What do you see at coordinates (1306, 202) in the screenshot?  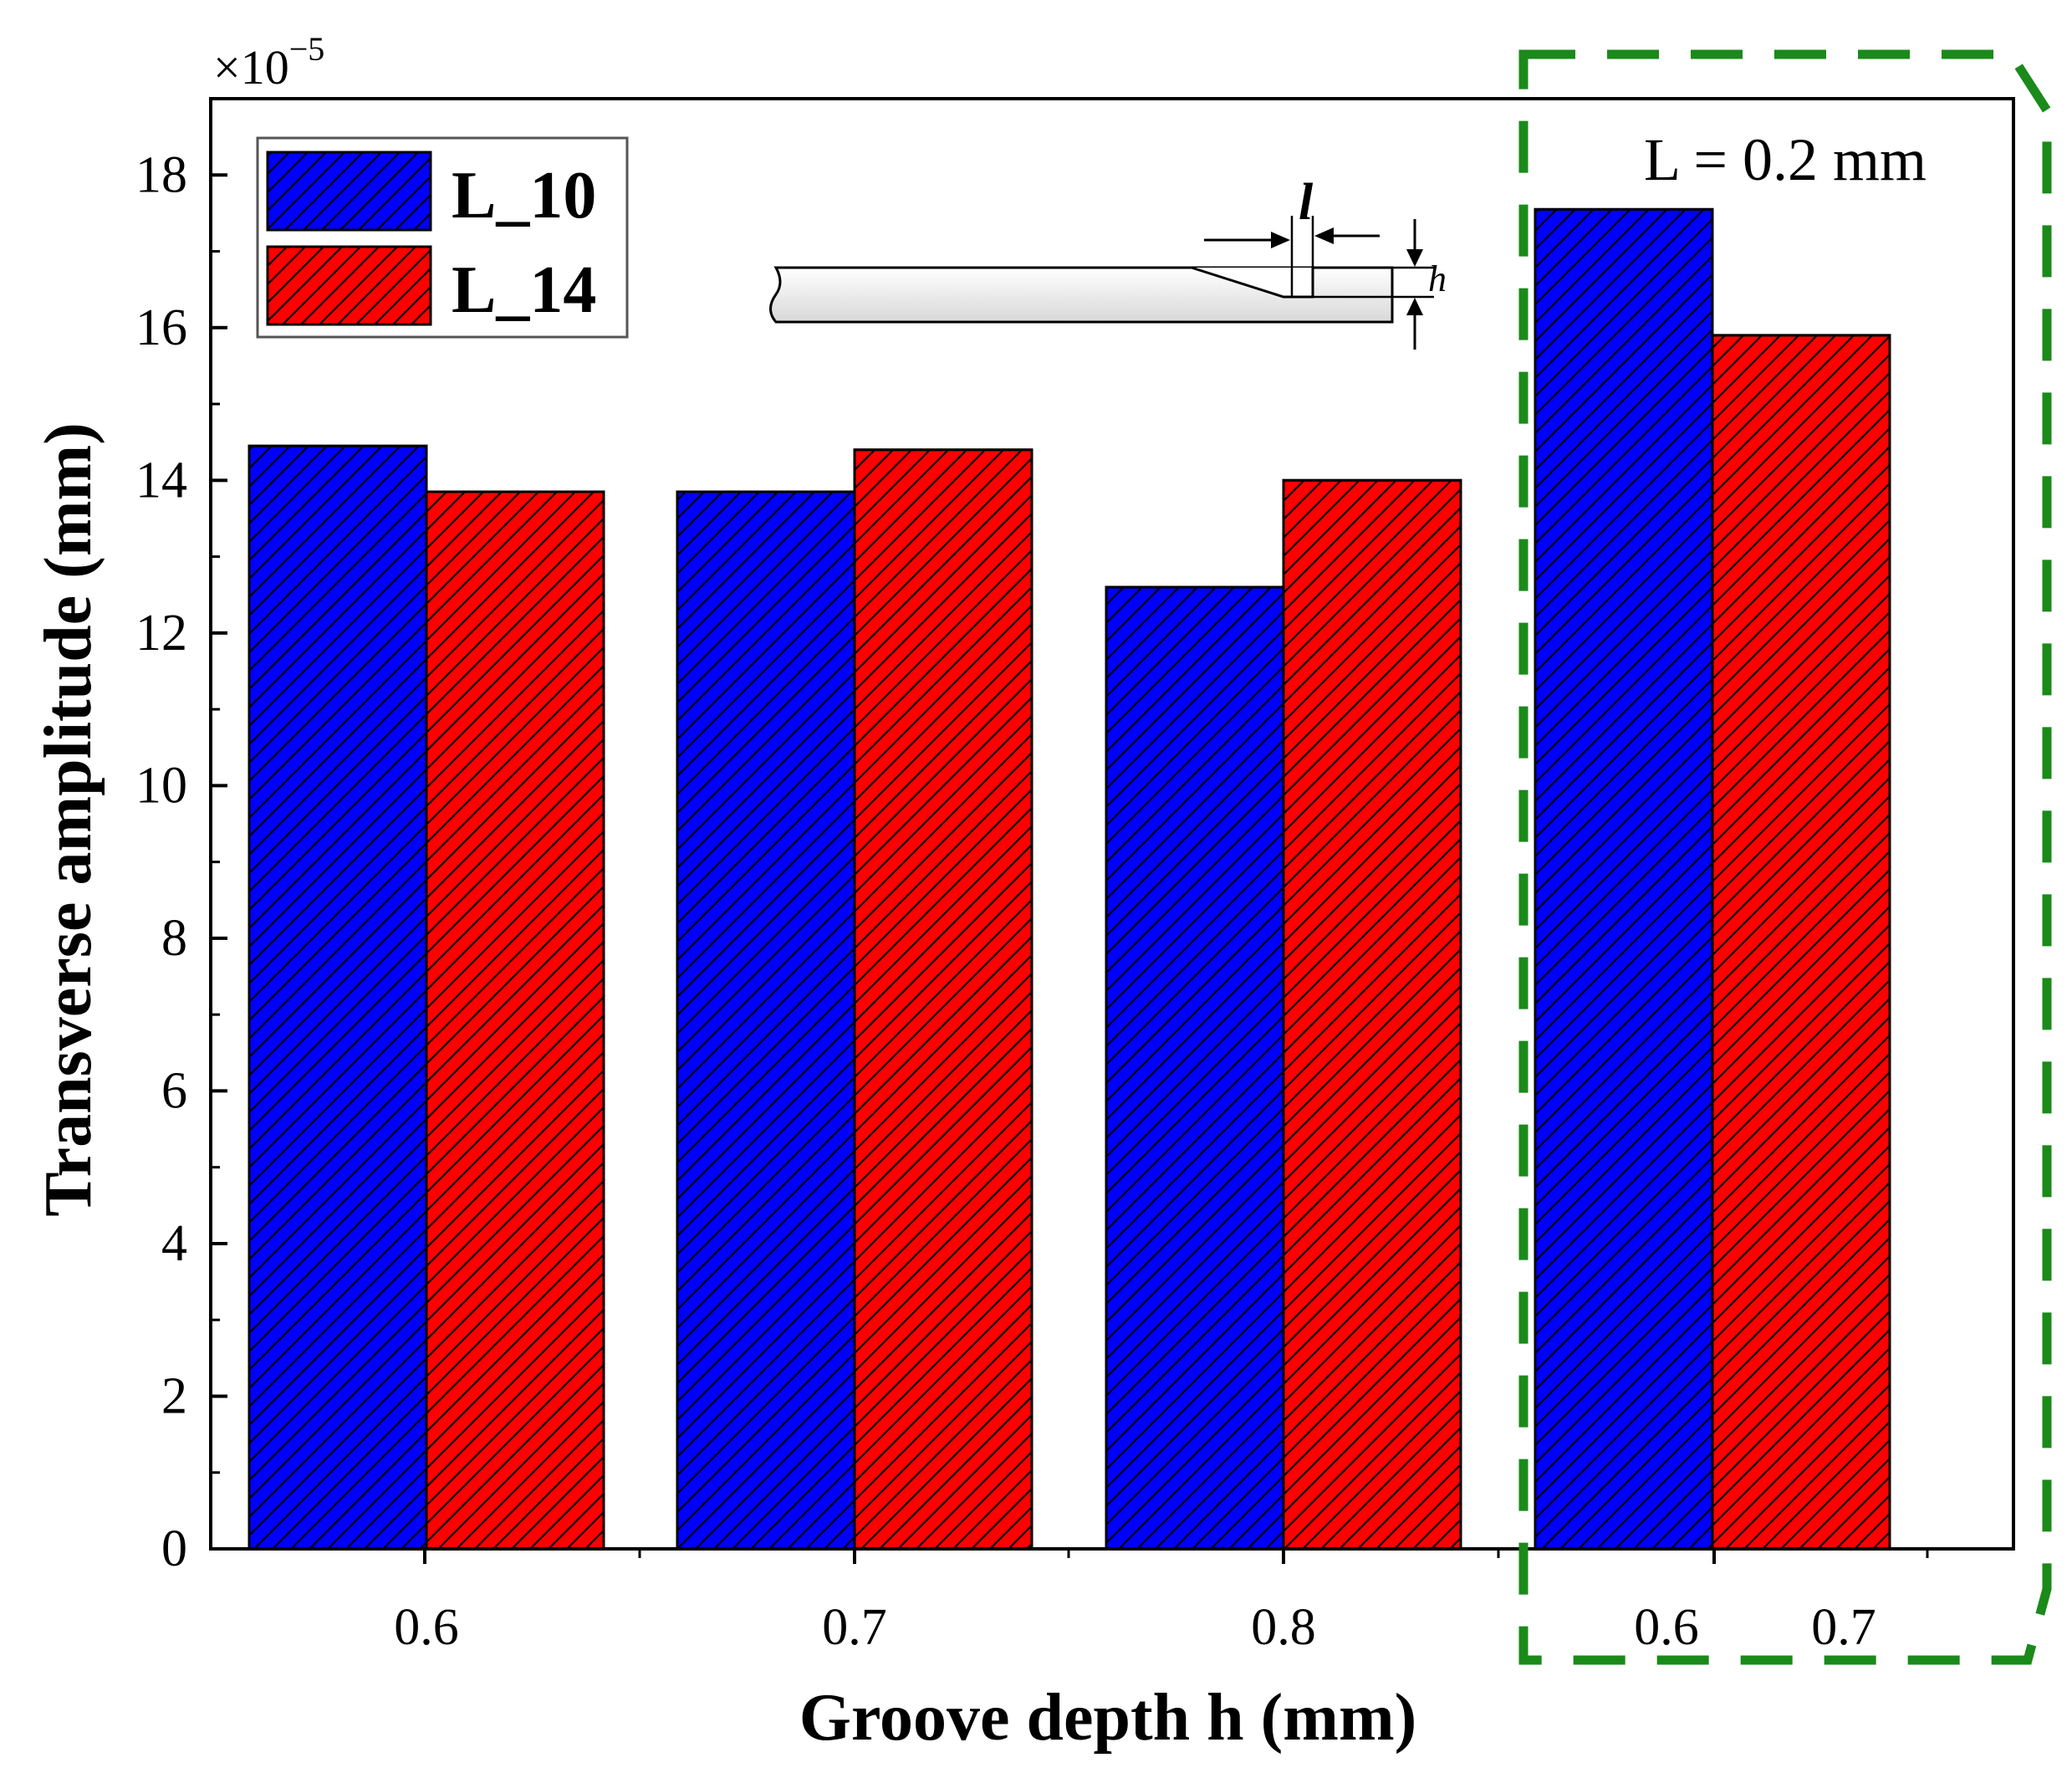 I see `groove-length-label: l` at bounding box center [1306, 202].